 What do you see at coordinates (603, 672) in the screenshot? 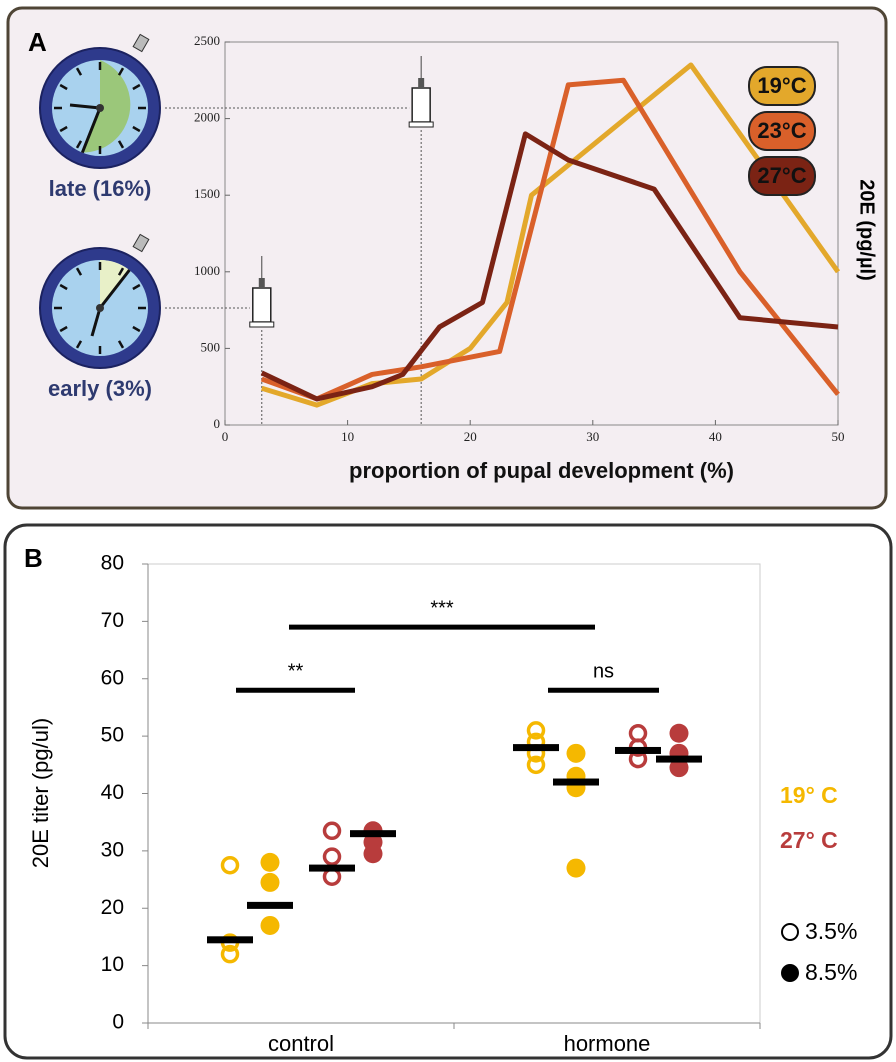
I see `significance-label: ns` at bounding box center [603, 672].